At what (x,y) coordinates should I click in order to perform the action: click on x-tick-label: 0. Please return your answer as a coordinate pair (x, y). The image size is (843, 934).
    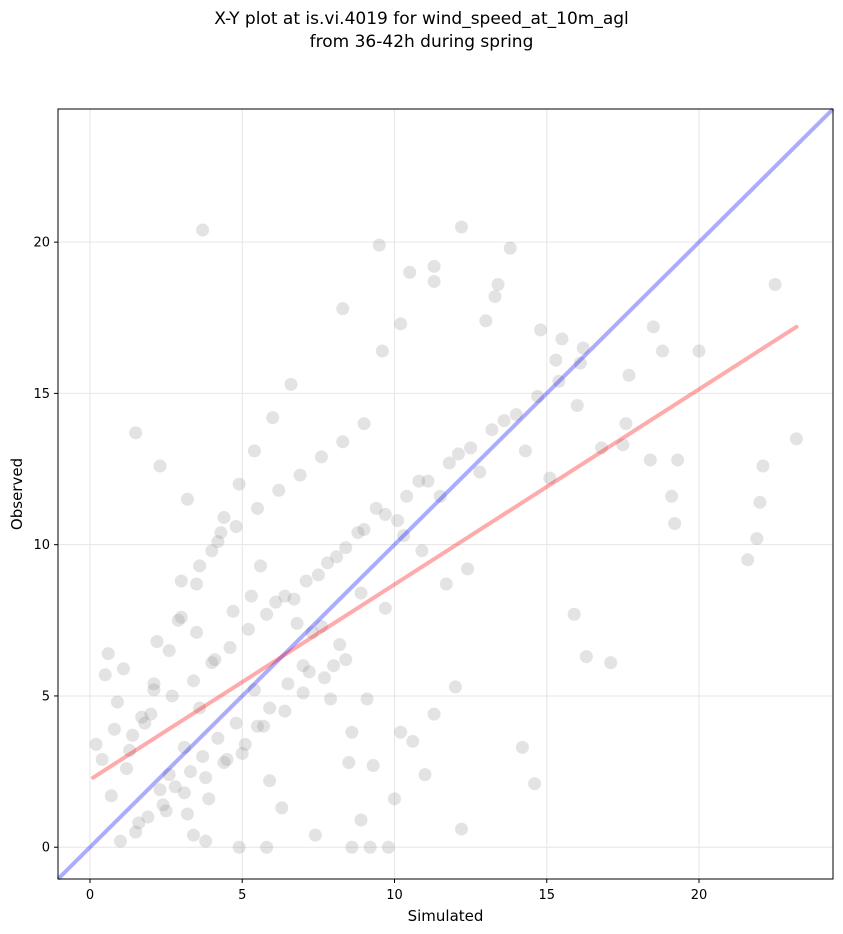
    Looking at the image, I should click on (90, 895).